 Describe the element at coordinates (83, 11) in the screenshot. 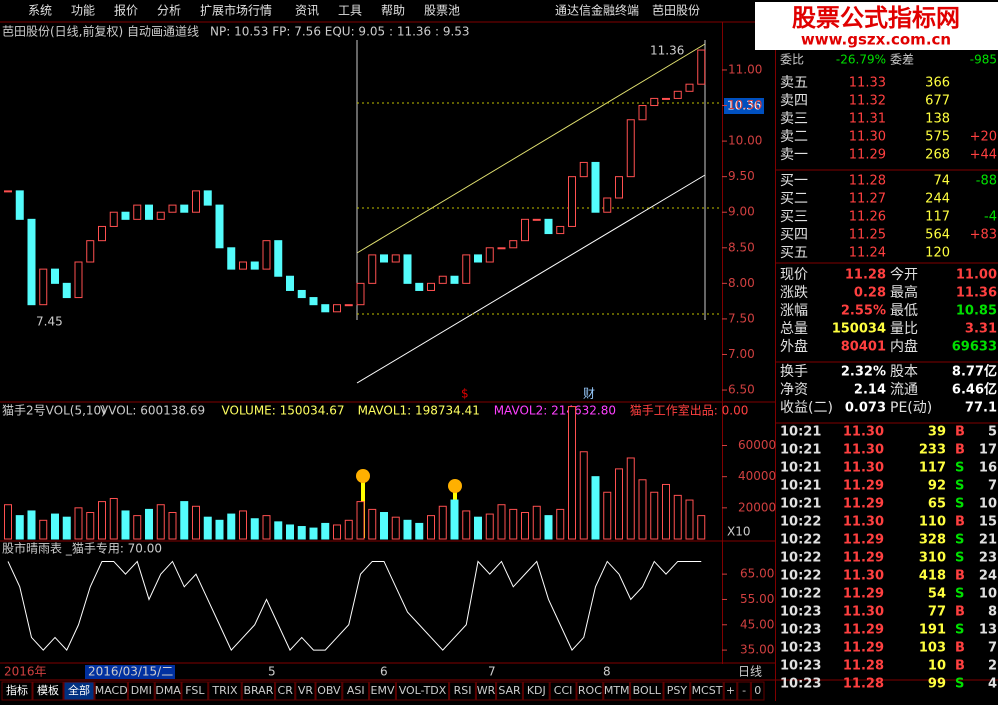

I see `menu-item: 功能` at that location.